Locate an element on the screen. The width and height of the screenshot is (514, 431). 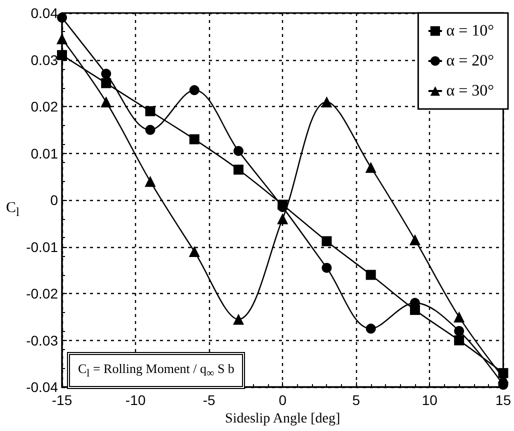
y-tick-label: -0.02 is located at coordinates (42, 294).